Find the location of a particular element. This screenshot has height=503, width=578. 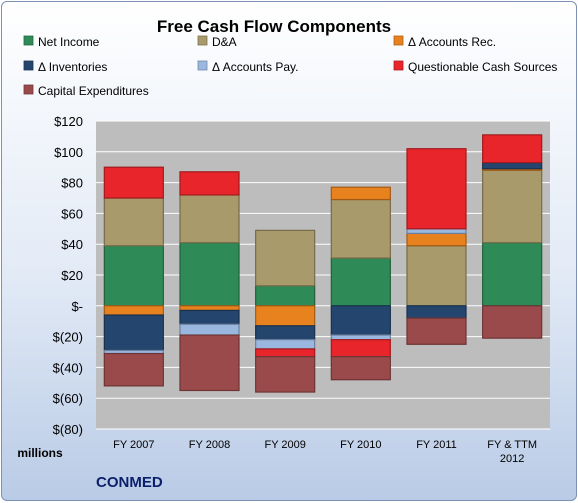

y-tick-label: $(20) is located at coordinates (68, 337).